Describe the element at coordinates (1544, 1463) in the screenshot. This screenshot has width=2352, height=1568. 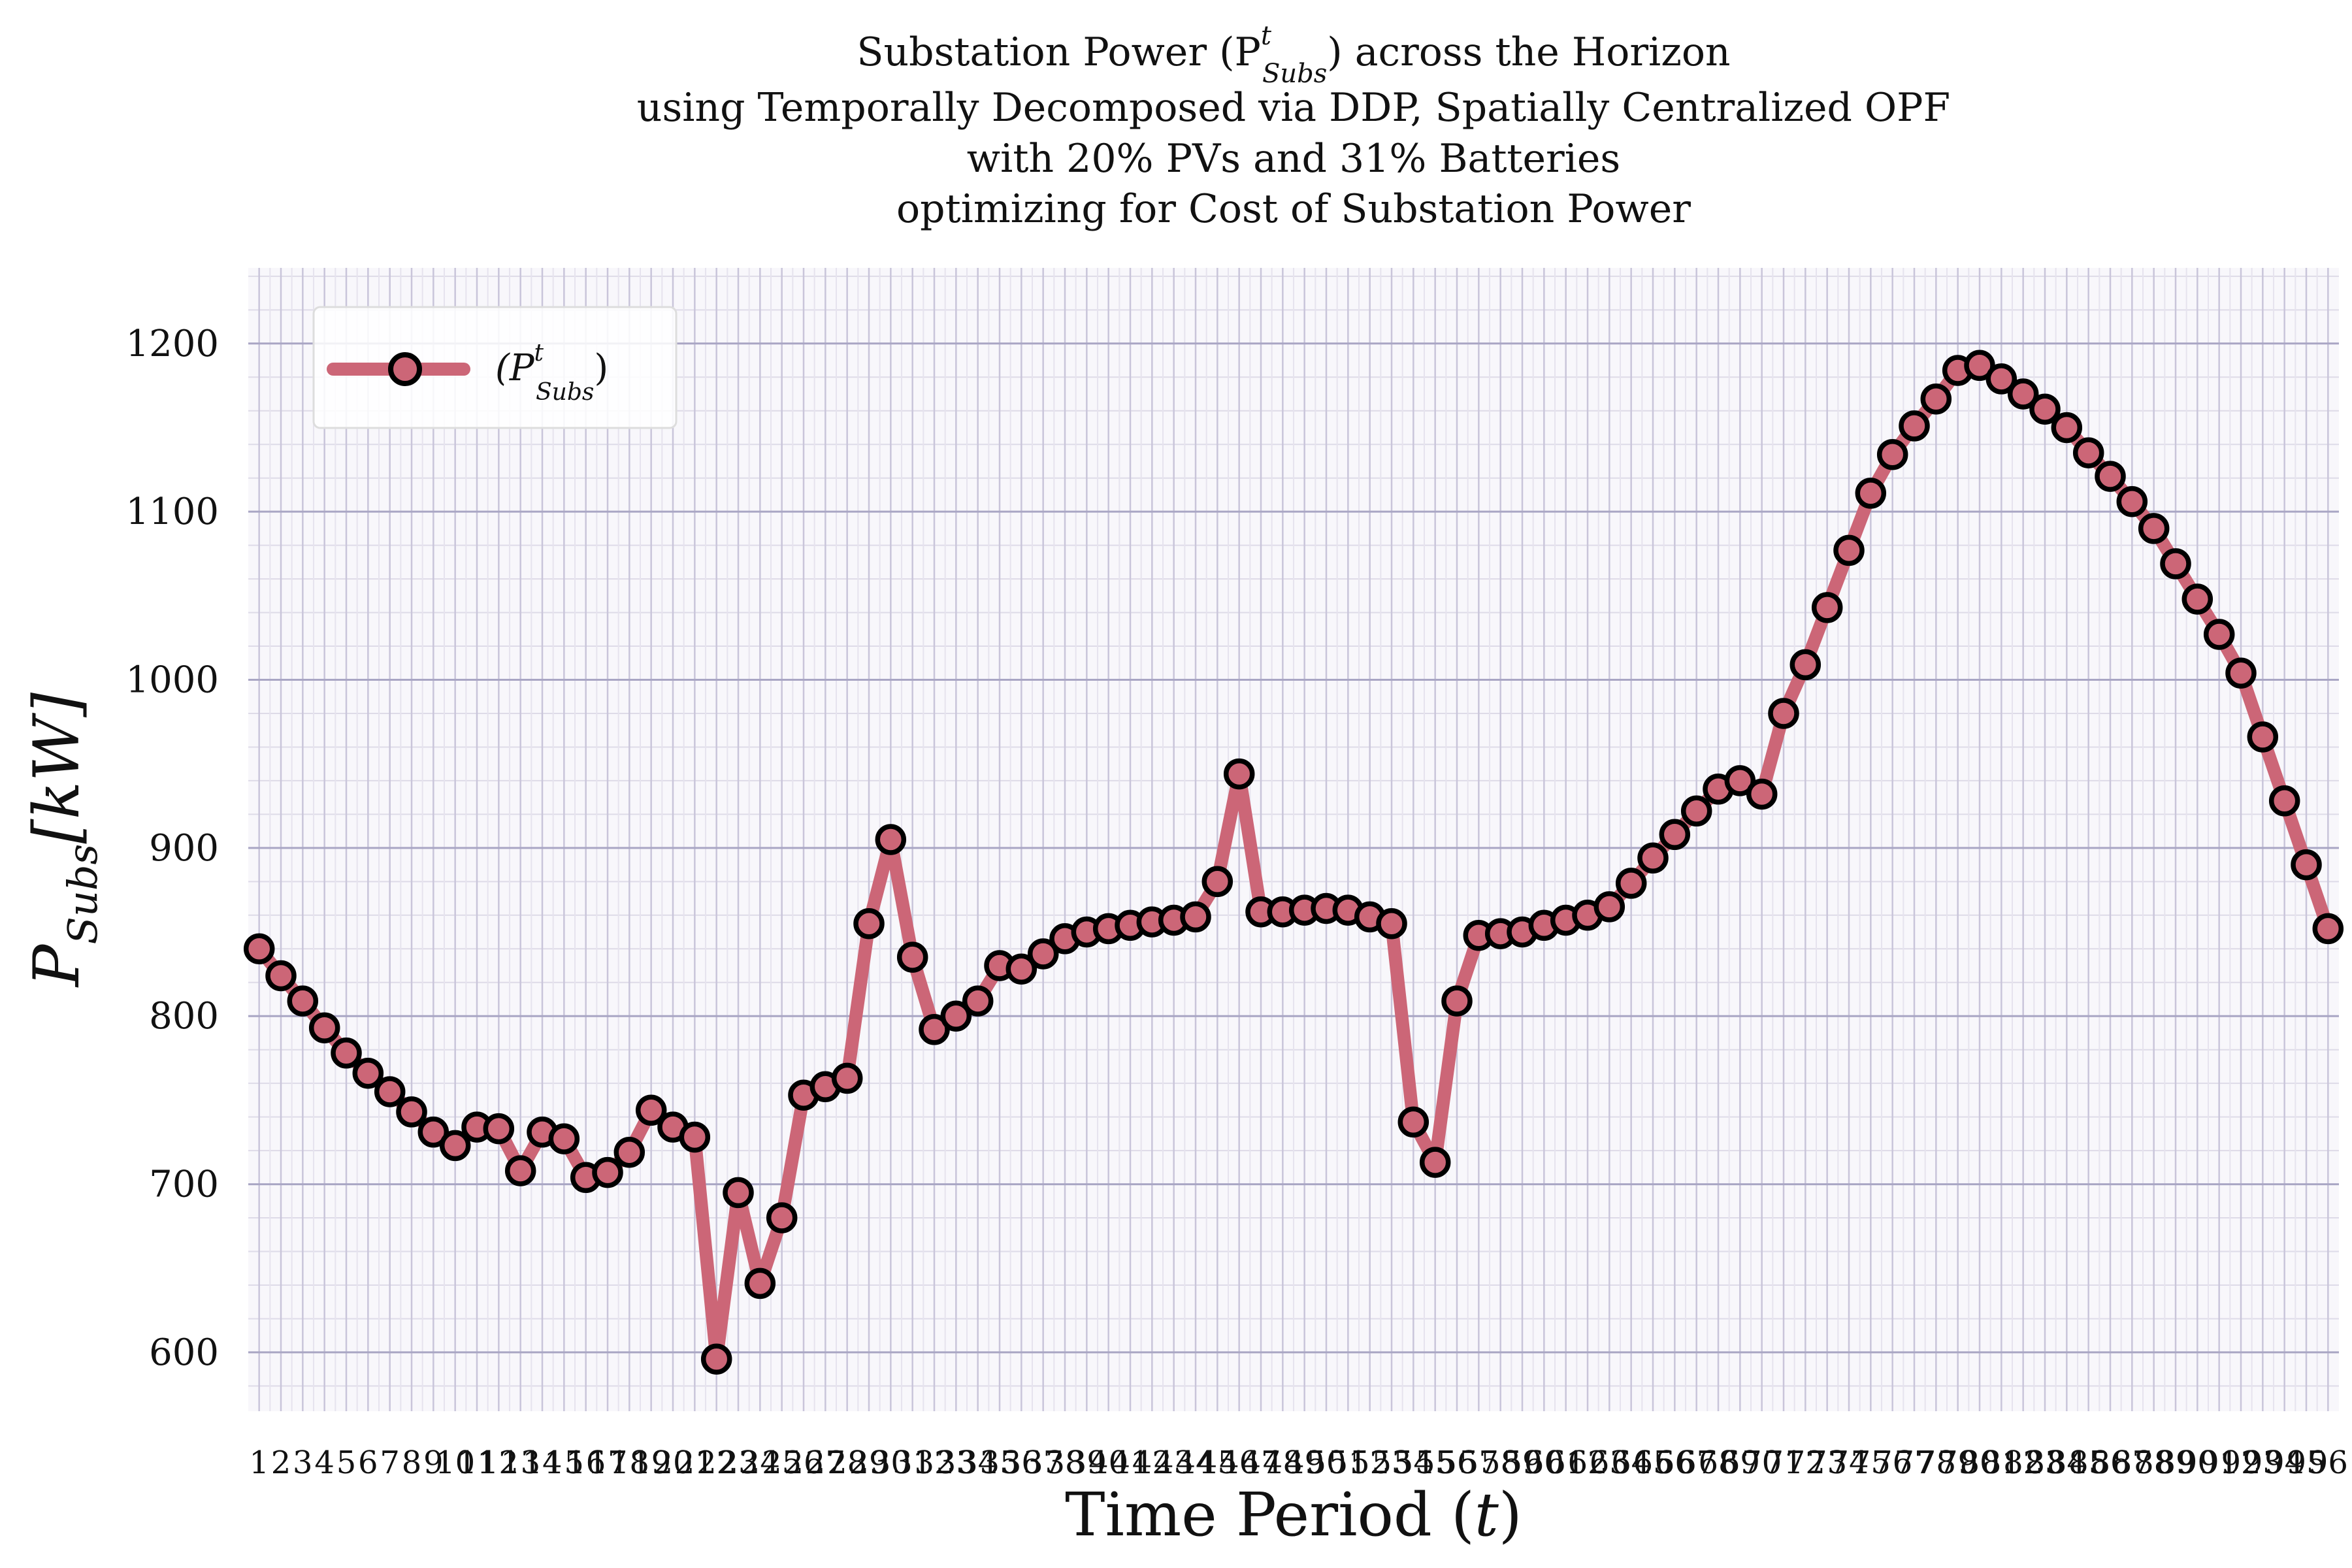
I see `x-tick-label: 60` at that location.